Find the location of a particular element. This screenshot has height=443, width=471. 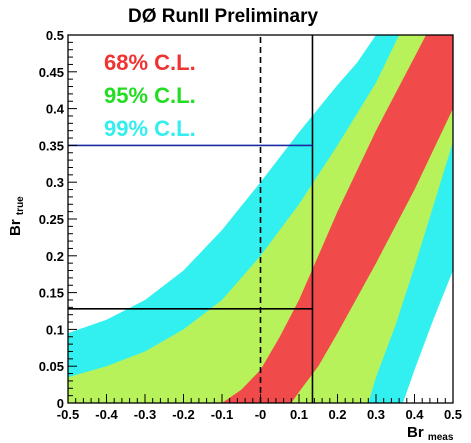

y-tick-label: 0.25 is located at coordinates (51, 219).